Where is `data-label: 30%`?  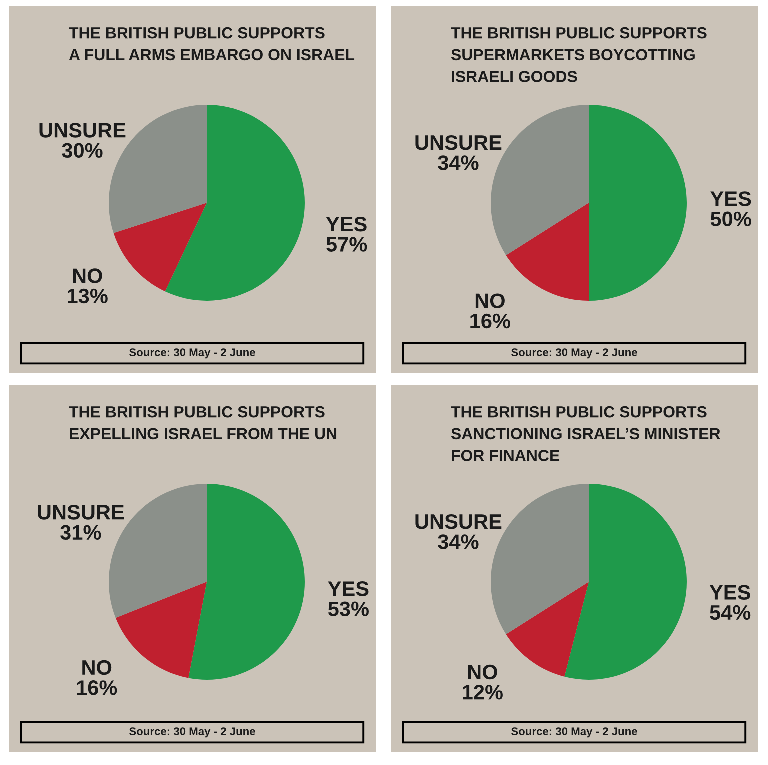
data-label: 30% is located at coordinates (82, 150).